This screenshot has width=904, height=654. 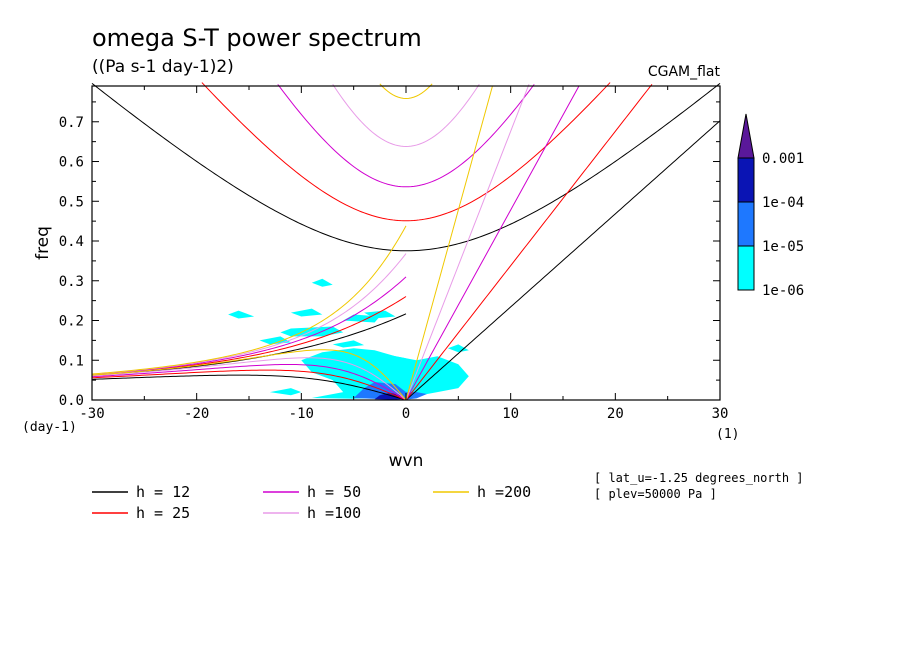 I want to click on latitude-annotation: [ lat_u=-1.25 degrees_north ], so click(x=699, y=478).